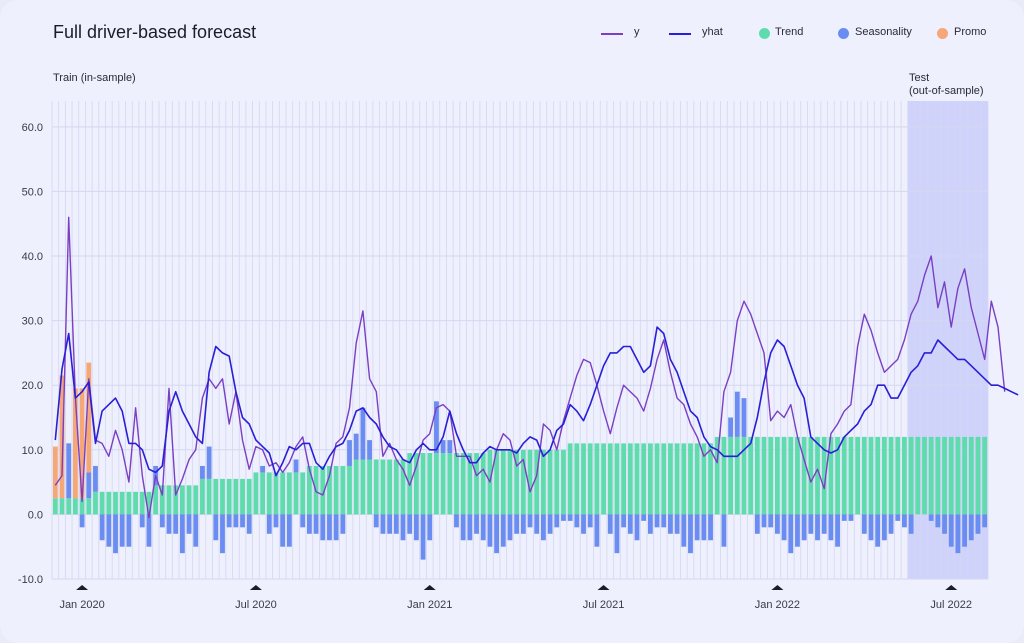  Describe the element at coordinates (32, 257) in the screenshot. I see `y-tick-label: 40.0` at that location.